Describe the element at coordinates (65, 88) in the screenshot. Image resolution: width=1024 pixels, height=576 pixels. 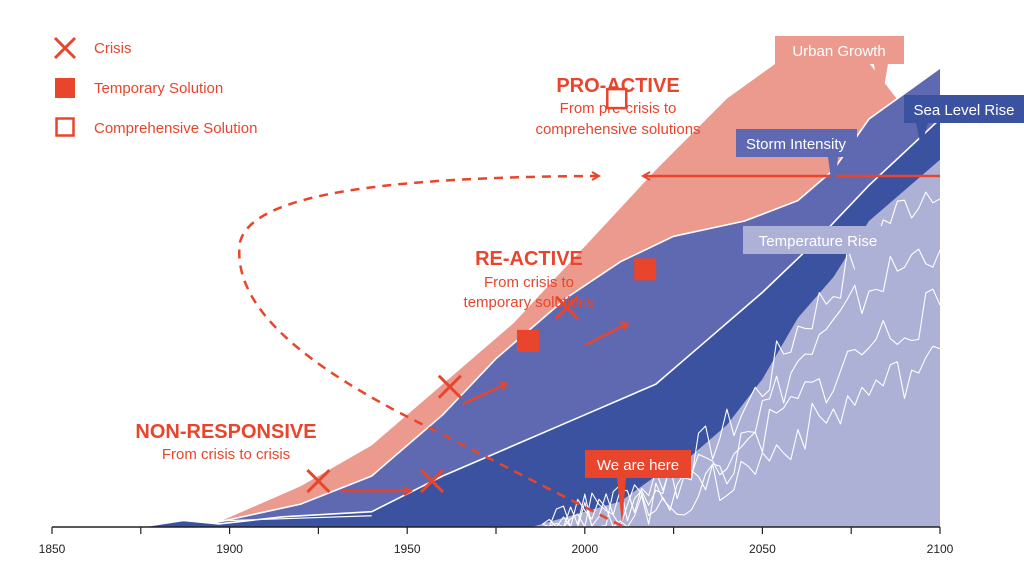
I see `filled-square-icon` at that location.